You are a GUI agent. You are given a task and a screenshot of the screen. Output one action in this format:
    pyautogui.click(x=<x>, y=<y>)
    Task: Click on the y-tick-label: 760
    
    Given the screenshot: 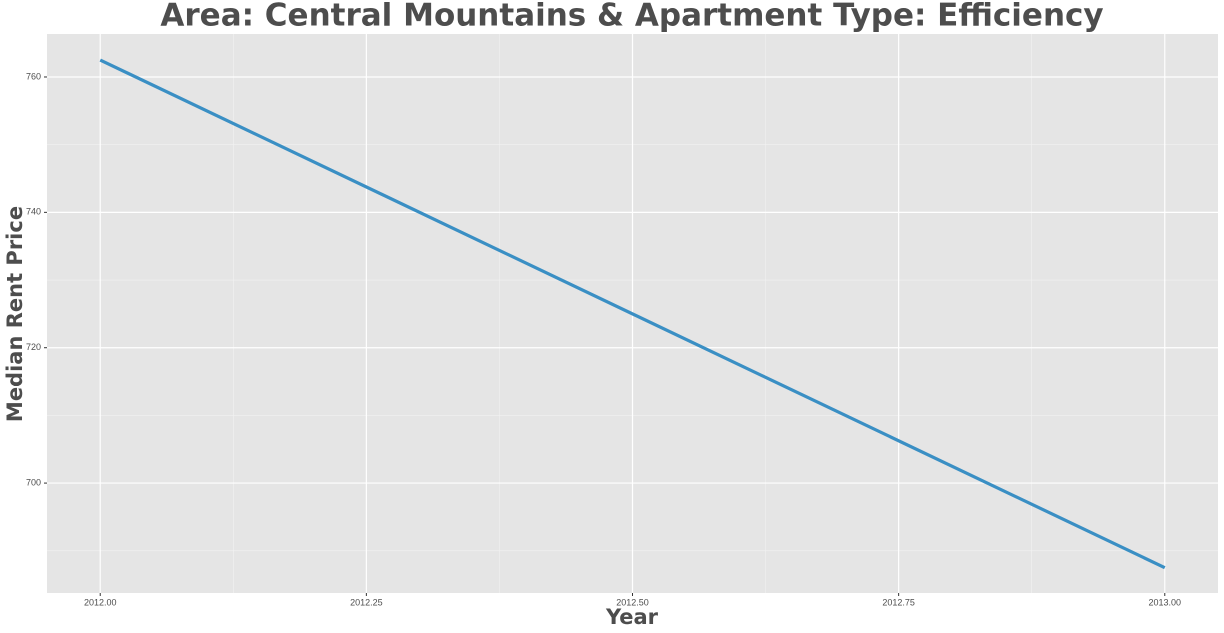 What is the action you would take?
    pyautogui.click(x=33, y=76)
    